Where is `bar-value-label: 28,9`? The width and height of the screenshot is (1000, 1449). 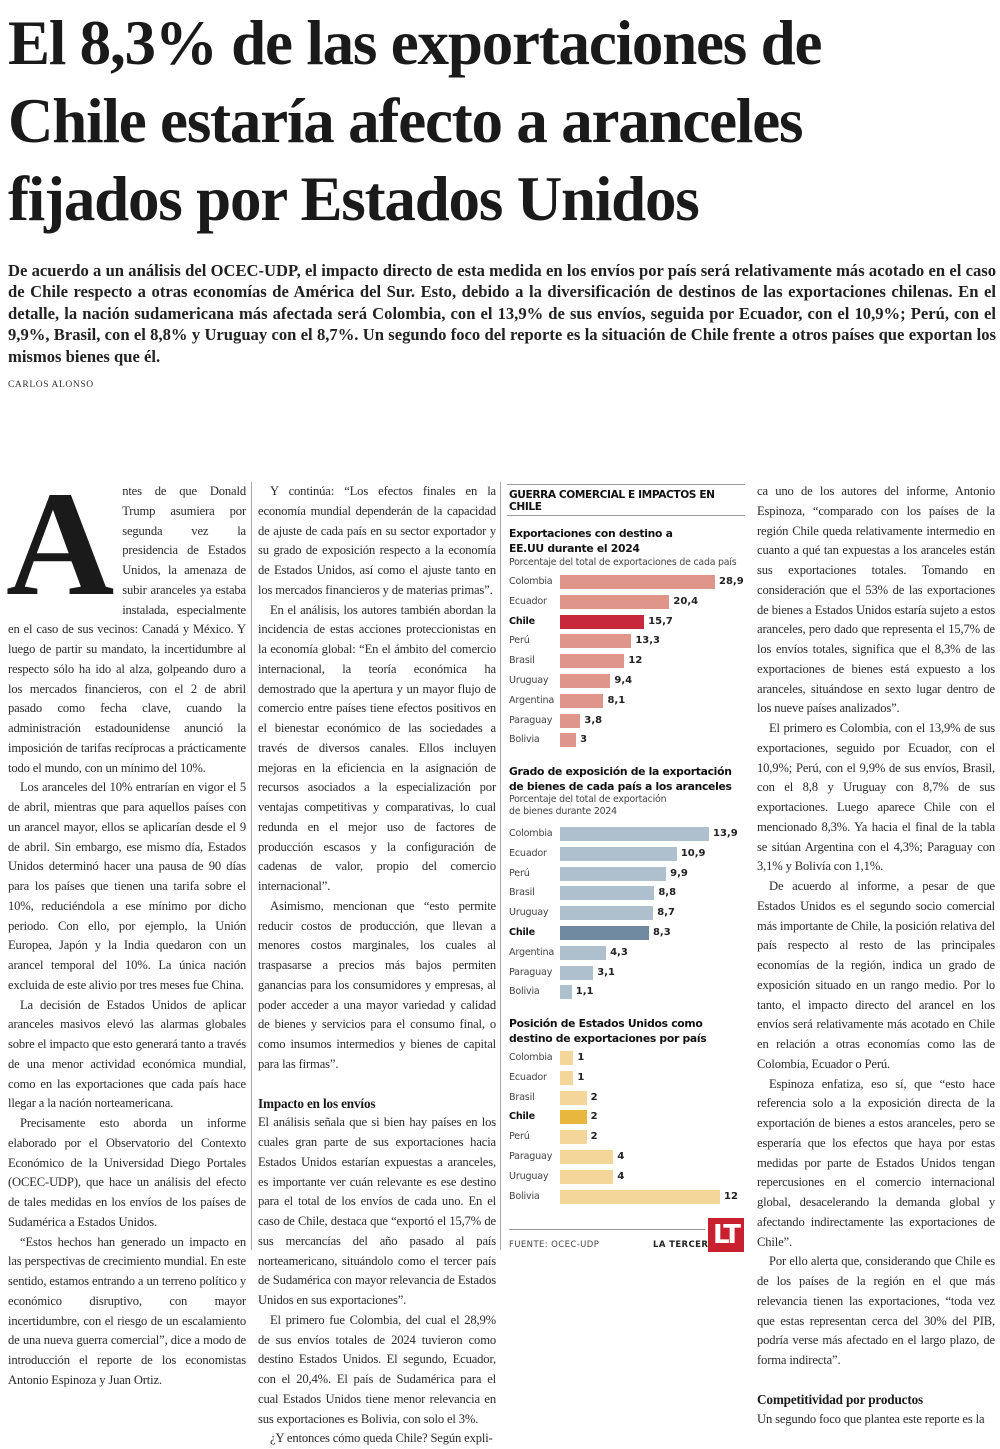
bar-value-label: 28,9 is located at coordinates (731, 581).